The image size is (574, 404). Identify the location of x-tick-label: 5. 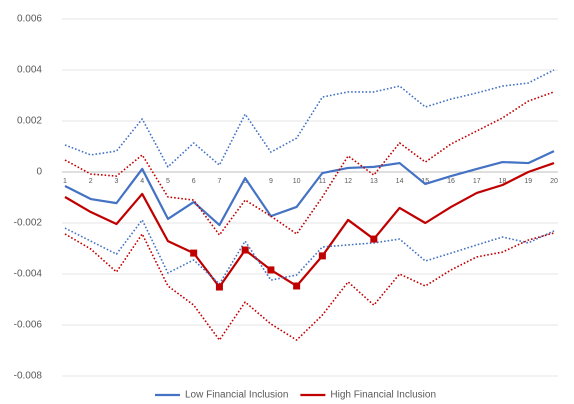
(168, 181).